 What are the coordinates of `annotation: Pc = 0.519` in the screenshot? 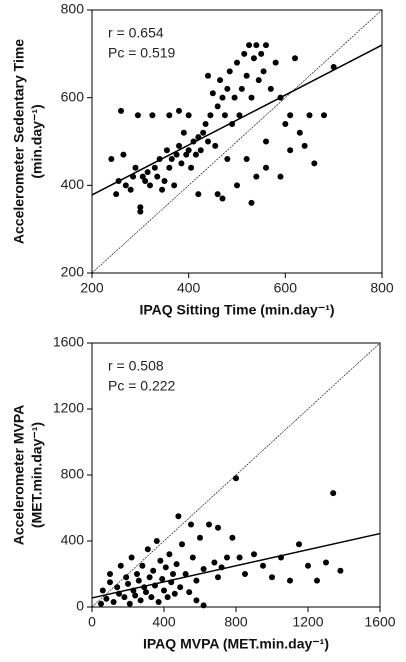 It's located at (142, 53).